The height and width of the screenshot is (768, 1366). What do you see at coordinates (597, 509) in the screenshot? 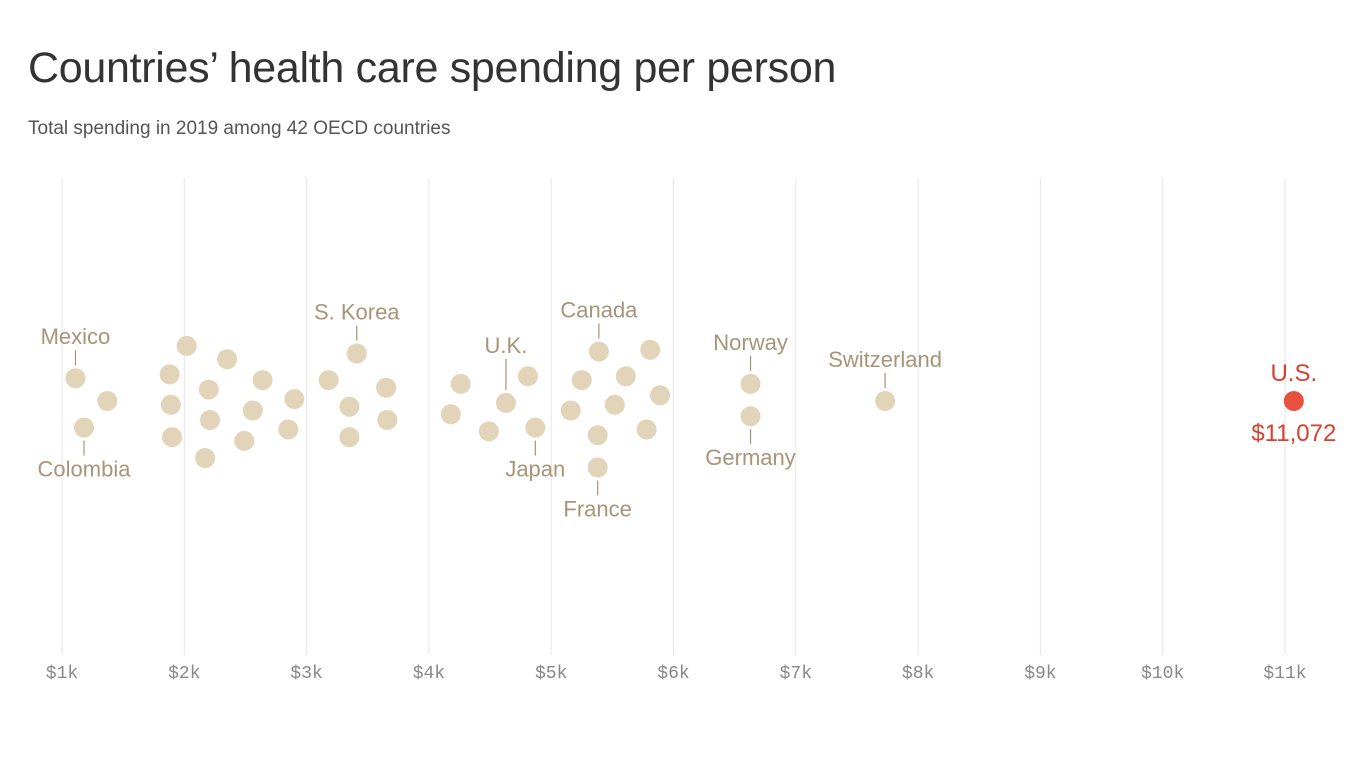
I see `label-france: France` at bounding box center [597, 509].